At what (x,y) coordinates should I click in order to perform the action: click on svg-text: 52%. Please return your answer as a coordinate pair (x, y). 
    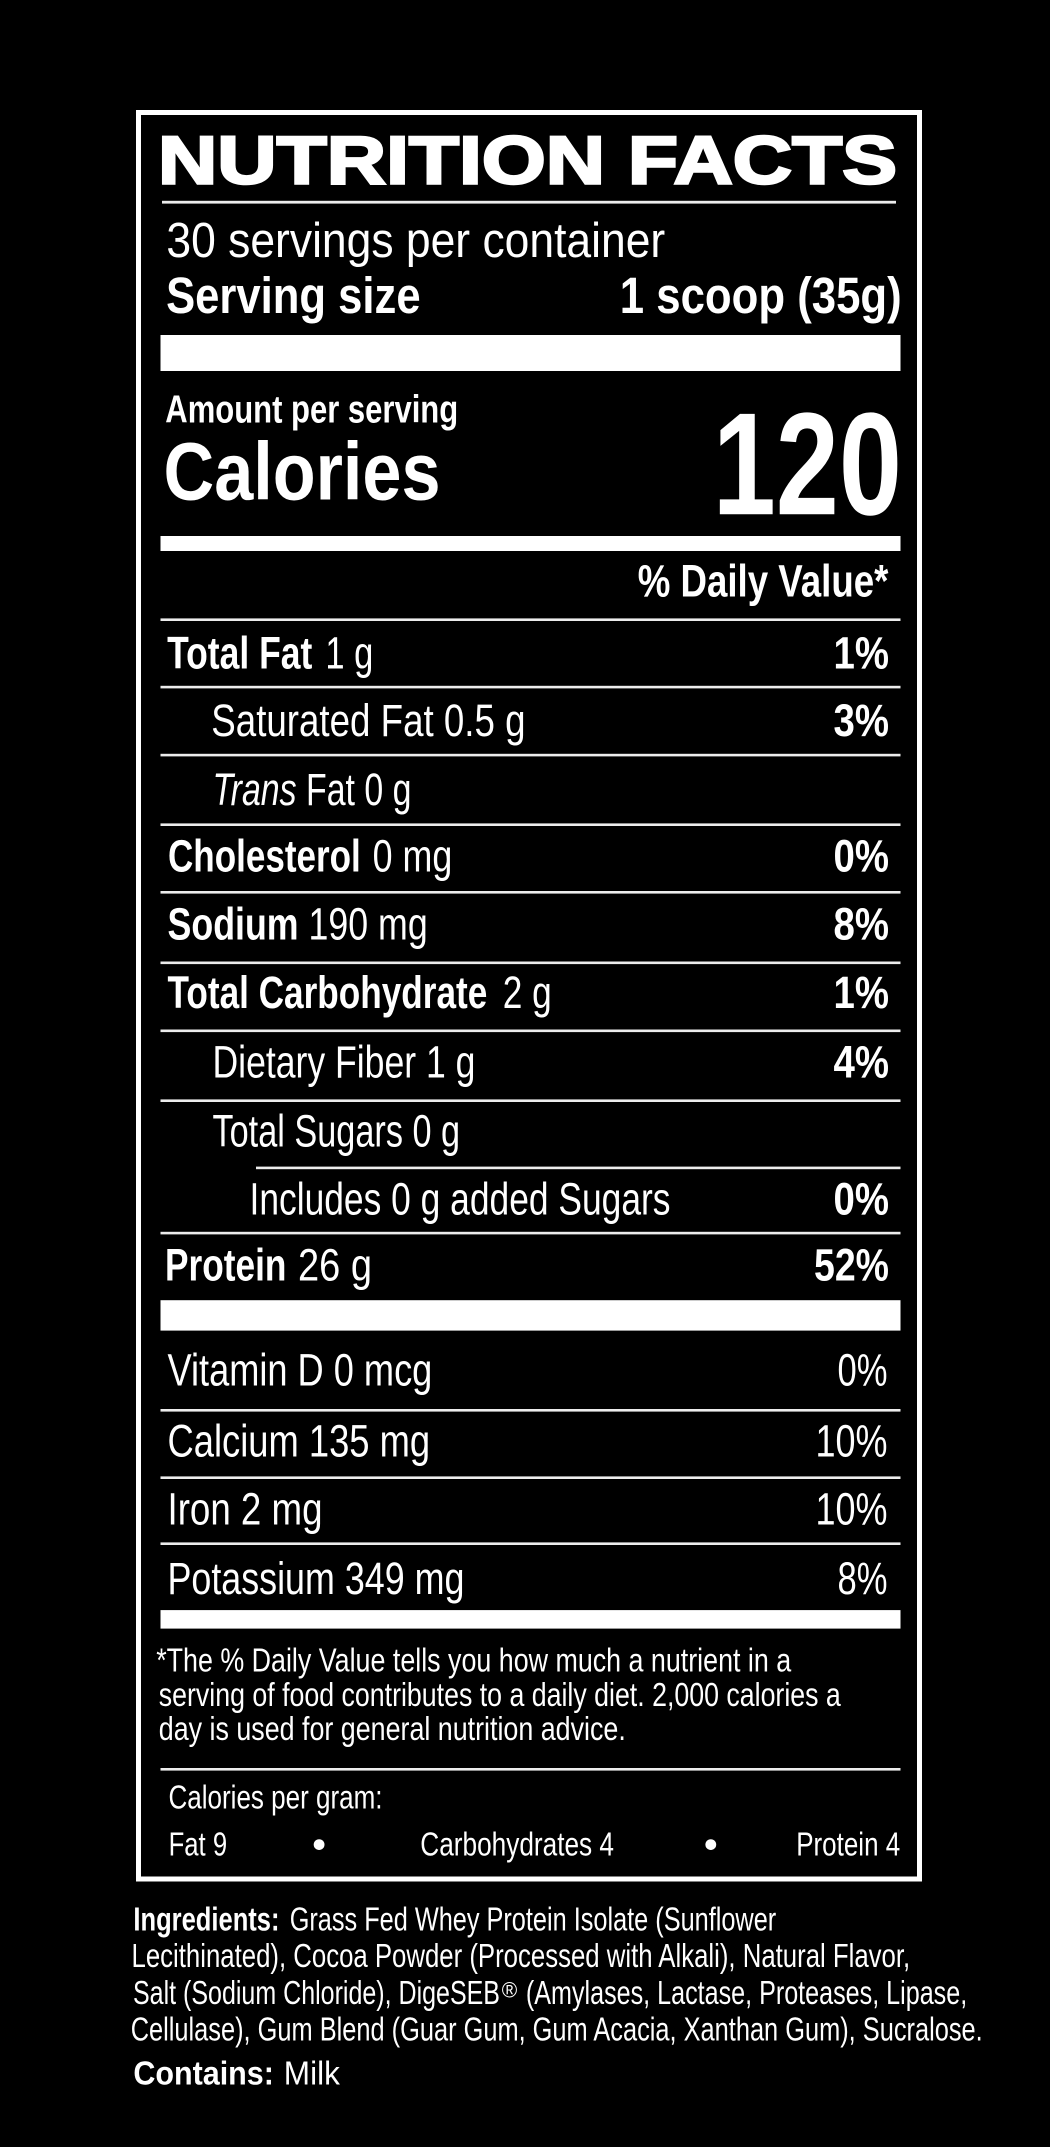
    Looking at the image, I should click on (851, 1265).